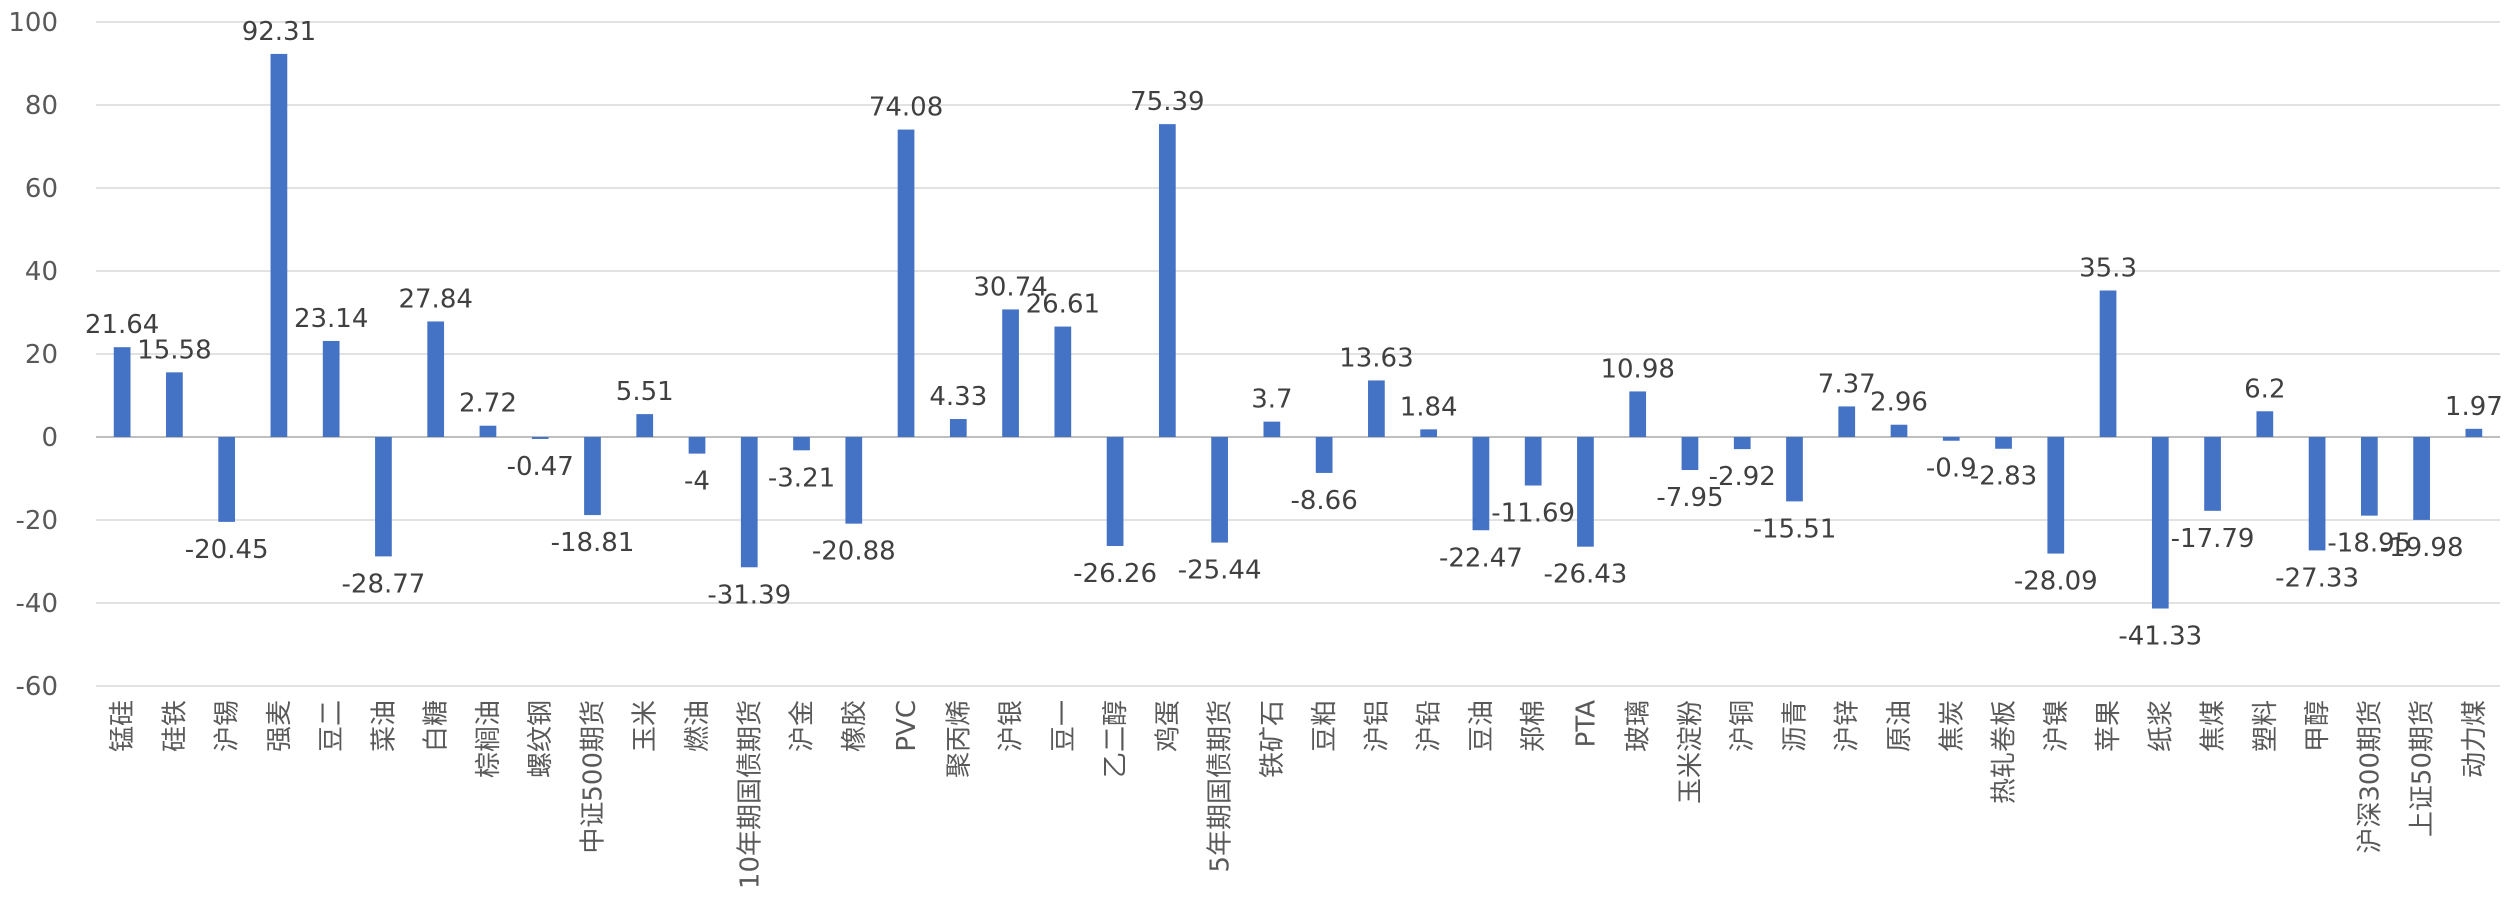 The width and height of the screenshot is (2506, 906). Describe the element at coordinates (228, 726) in the screenshot. I see `x-tick-label: 沪锡` at that location.